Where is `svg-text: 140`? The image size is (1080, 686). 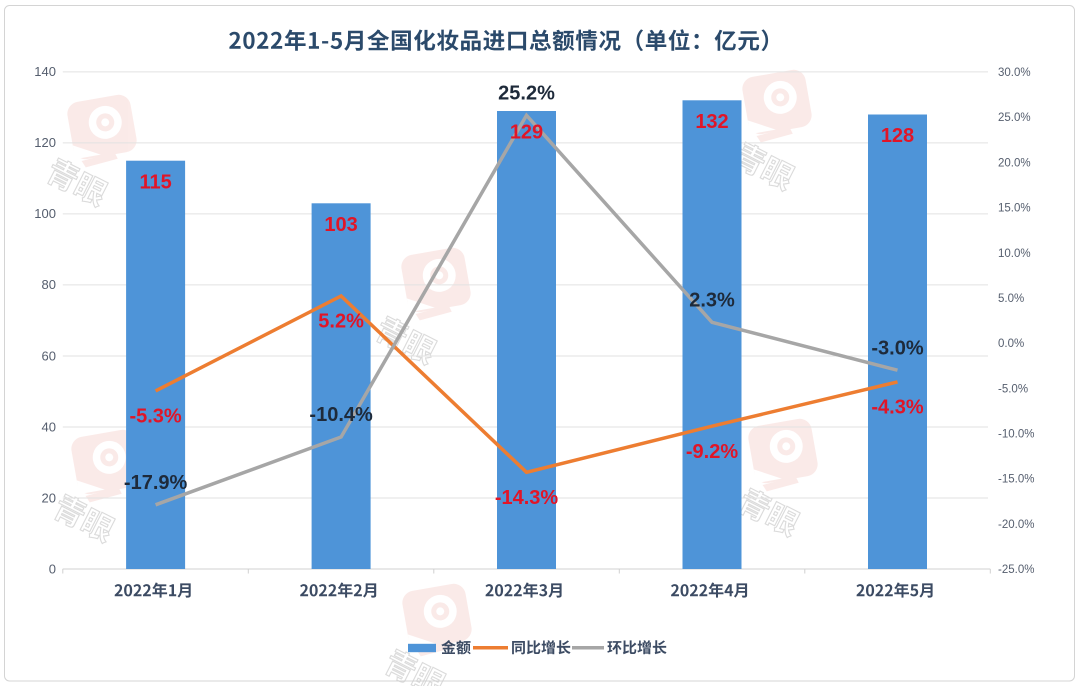 svg-text: 140 is located at coordinates (45, 71).